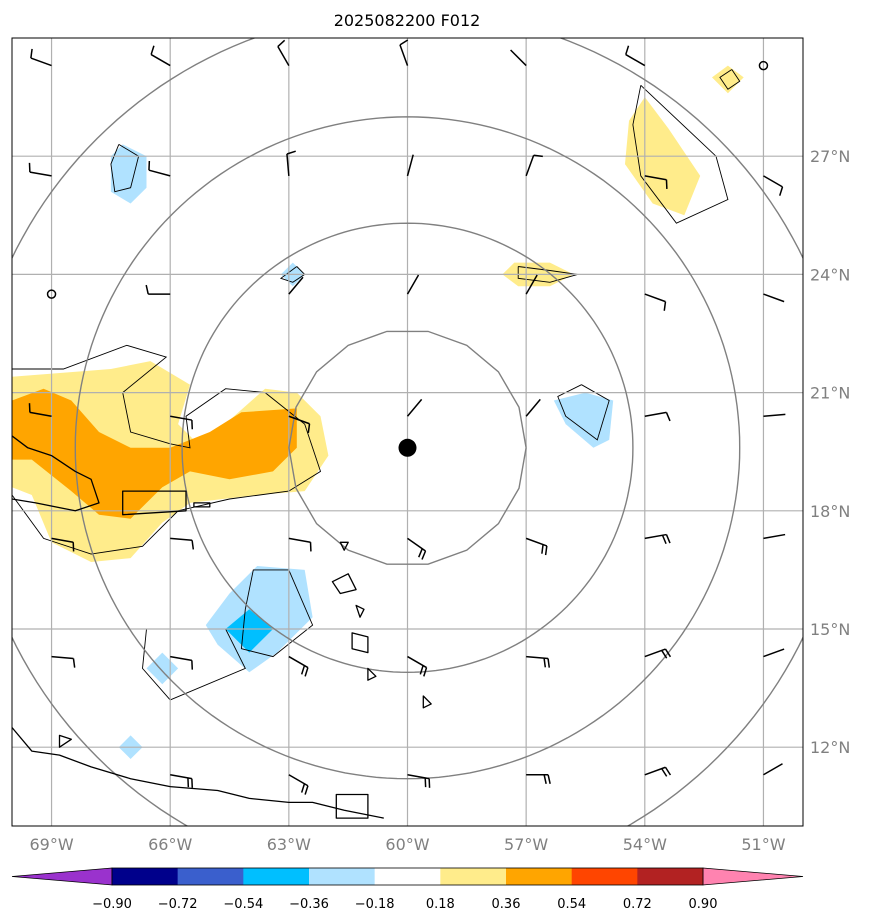  I want to click on lat-tick-label: 27°N, so click(830, 156).